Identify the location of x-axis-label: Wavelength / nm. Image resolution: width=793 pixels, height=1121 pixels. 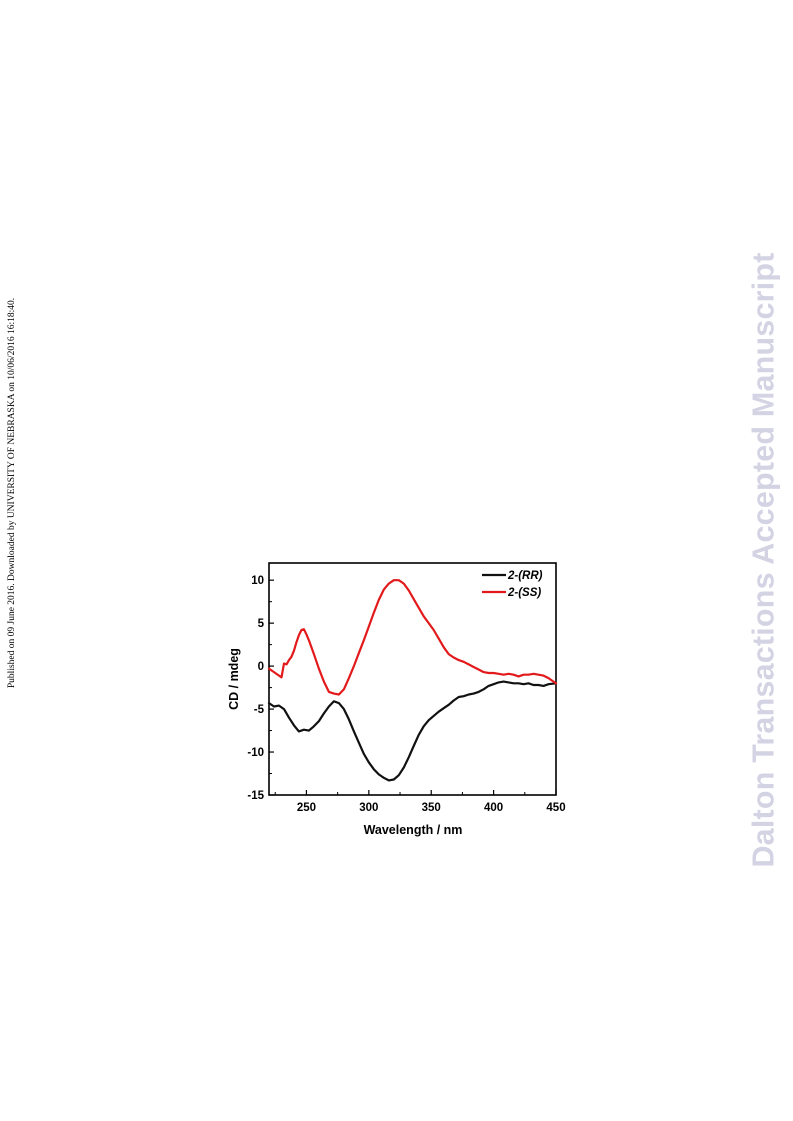
(413, 830).